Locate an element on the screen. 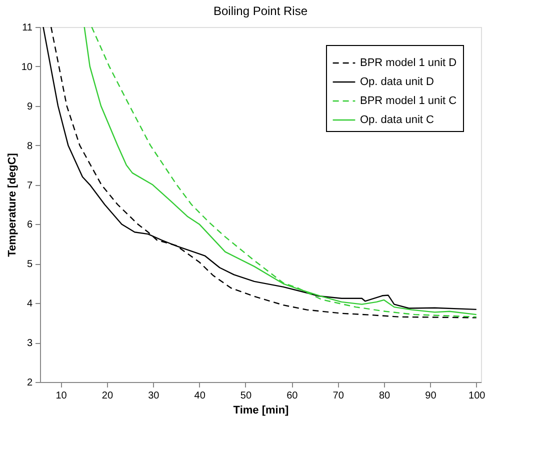 The image size is (558, 470). x-tick-label: 50 is located at coordinates (246, 396).